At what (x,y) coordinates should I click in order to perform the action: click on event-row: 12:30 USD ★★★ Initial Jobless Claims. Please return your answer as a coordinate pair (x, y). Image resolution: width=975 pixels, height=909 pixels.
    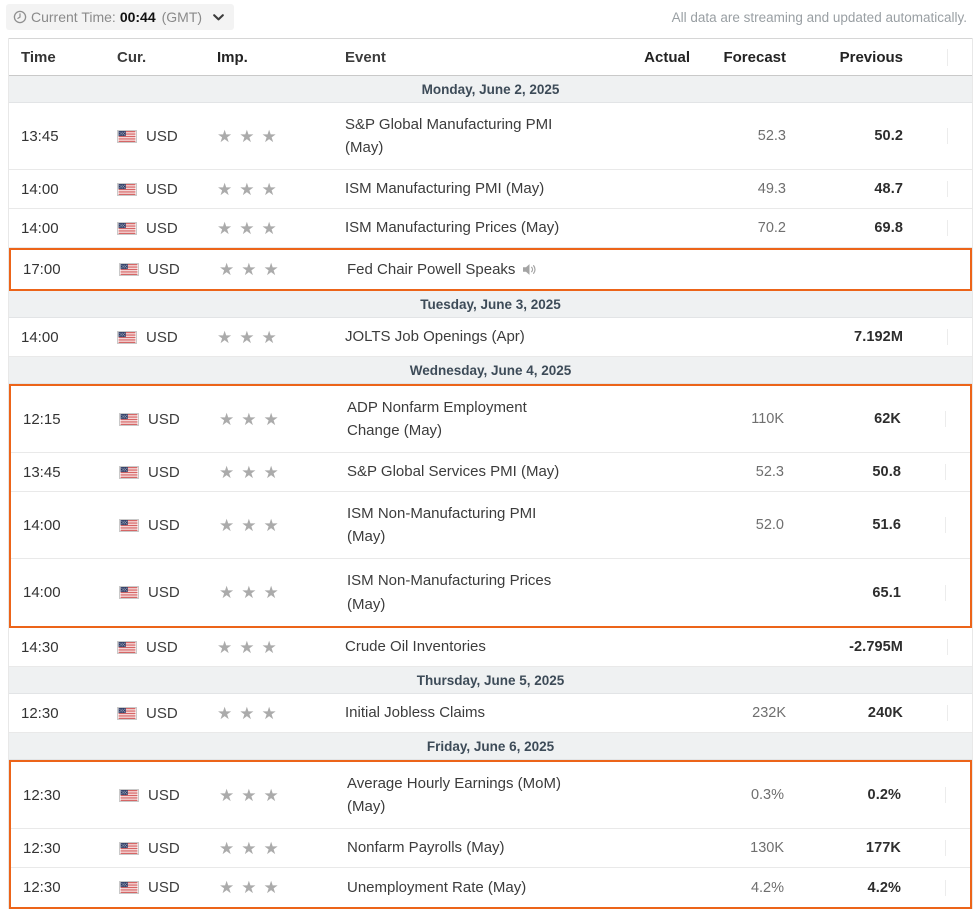
    Looking at the image, I should click on (490, 713).